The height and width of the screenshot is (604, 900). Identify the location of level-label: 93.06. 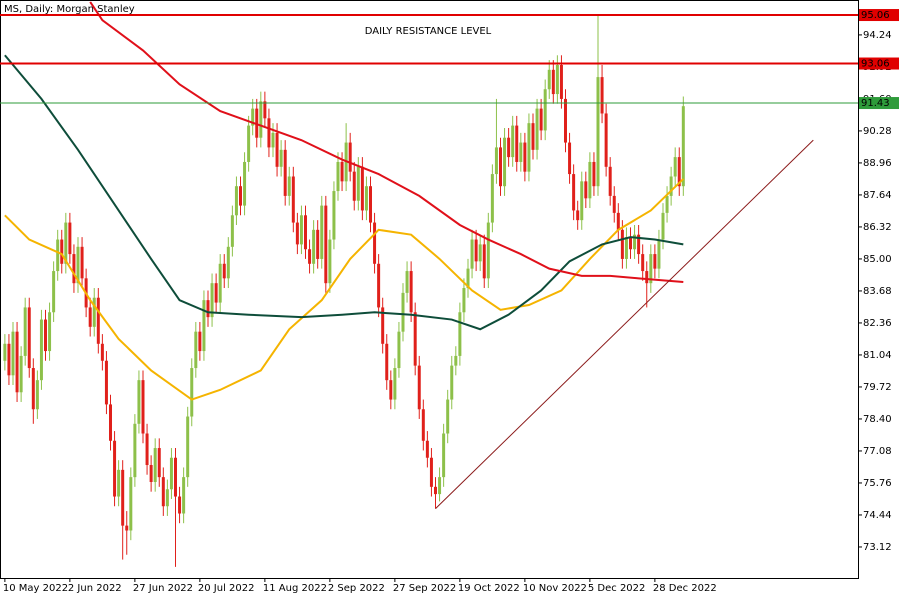
(875, 64).